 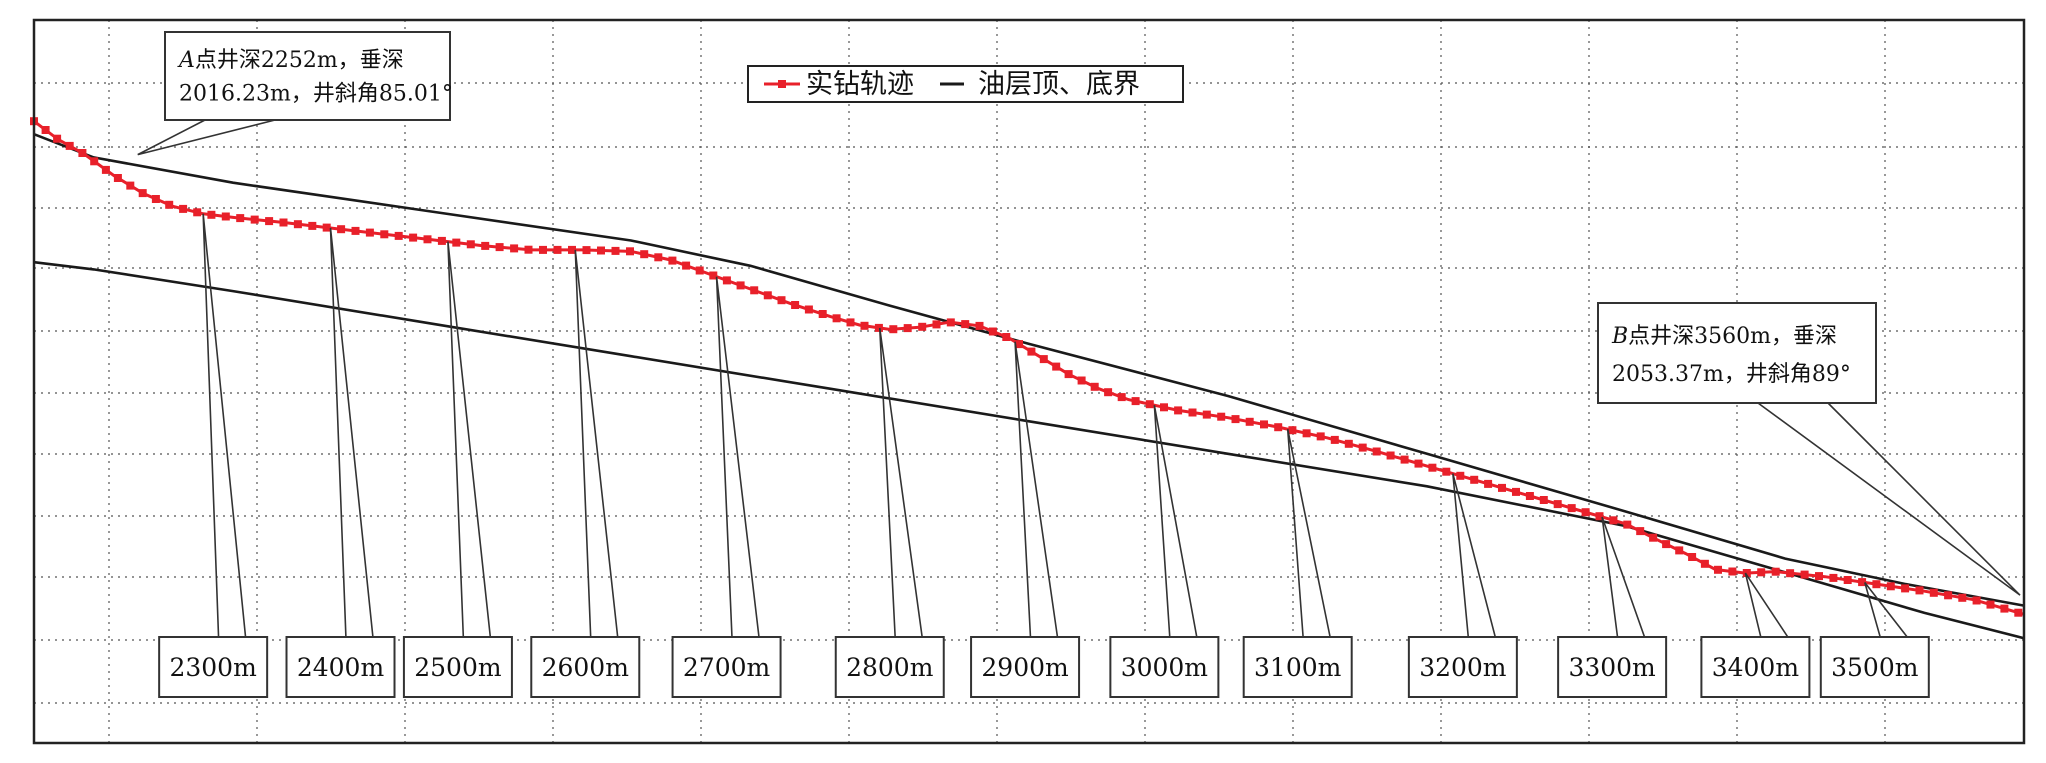 I want to click on depth-label: 2700m, so click(x=727, y=667).